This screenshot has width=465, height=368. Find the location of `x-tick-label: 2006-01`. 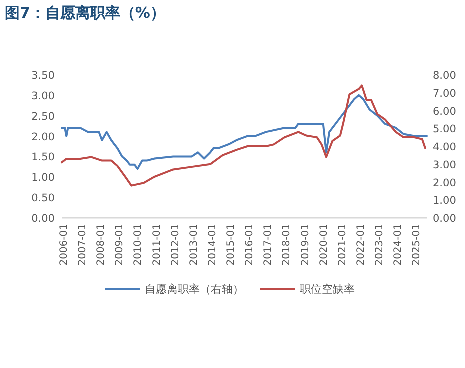

x-tick-label: 2006-01 is located at coordinates (64, 245).